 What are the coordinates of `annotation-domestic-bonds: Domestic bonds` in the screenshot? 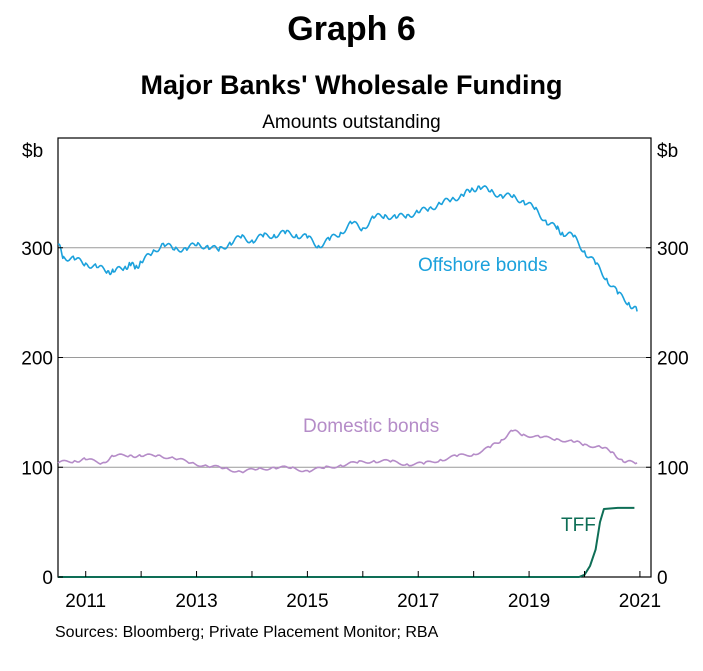 It's located at (371, 426).